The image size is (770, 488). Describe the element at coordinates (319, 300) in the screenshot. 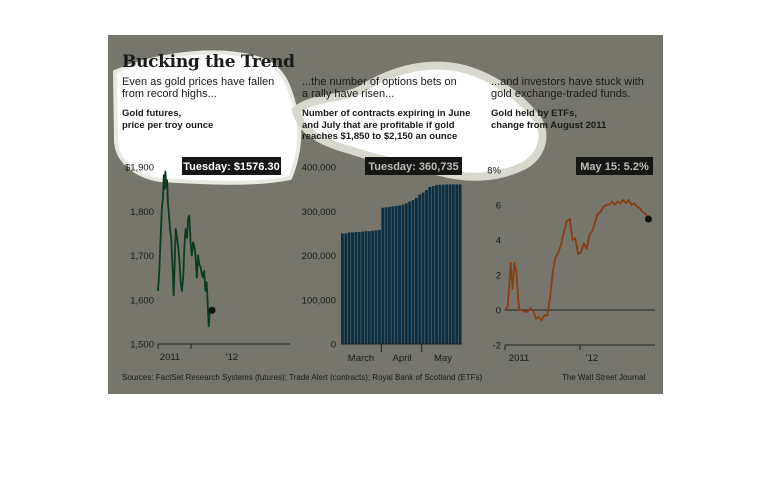

I see `y-tick-label: 100,000` at that location.